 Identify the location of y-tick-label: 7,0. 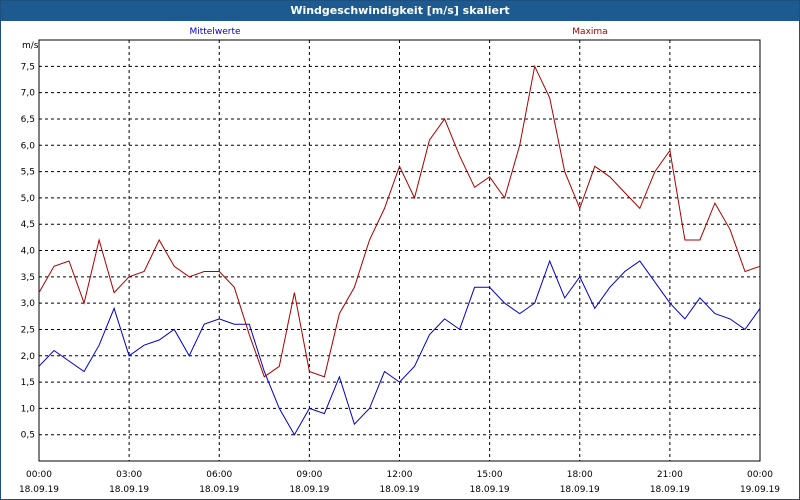
(28, 94).